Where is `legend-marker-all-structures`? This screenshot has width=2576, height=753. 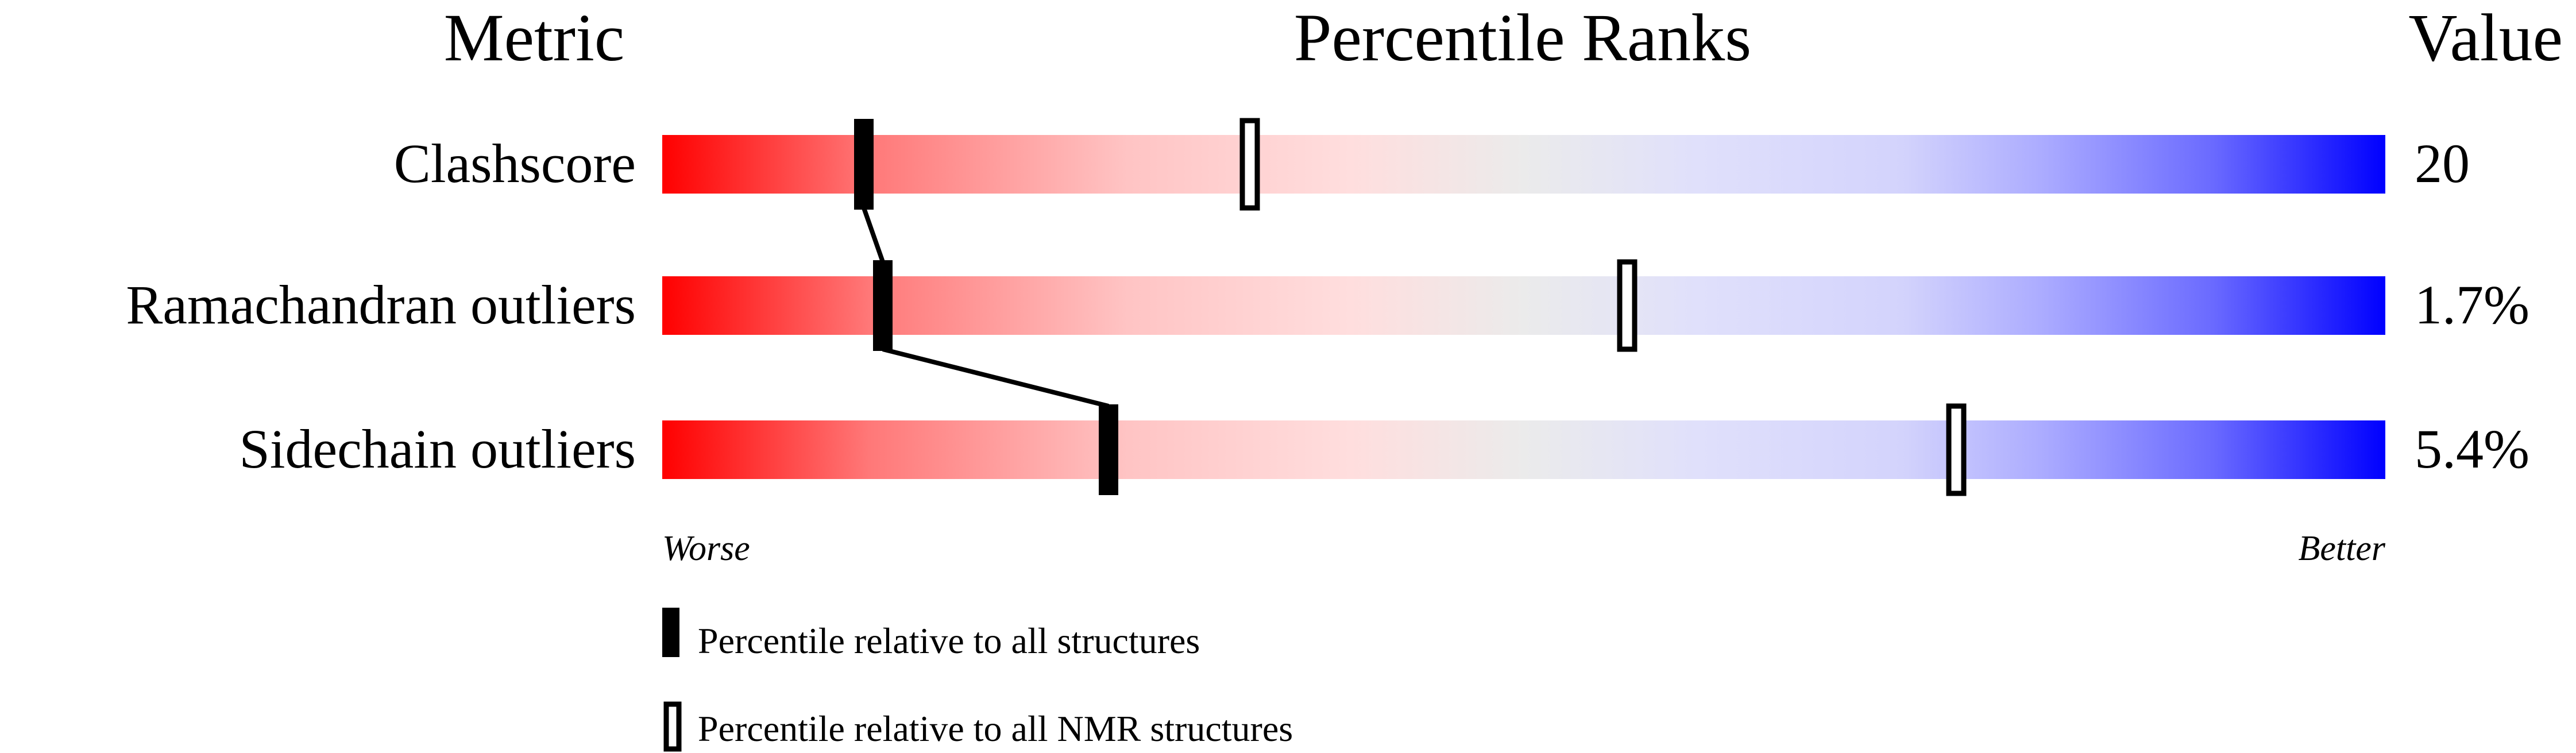
legend-marker-all-structures is located at coordinates (670, 633).